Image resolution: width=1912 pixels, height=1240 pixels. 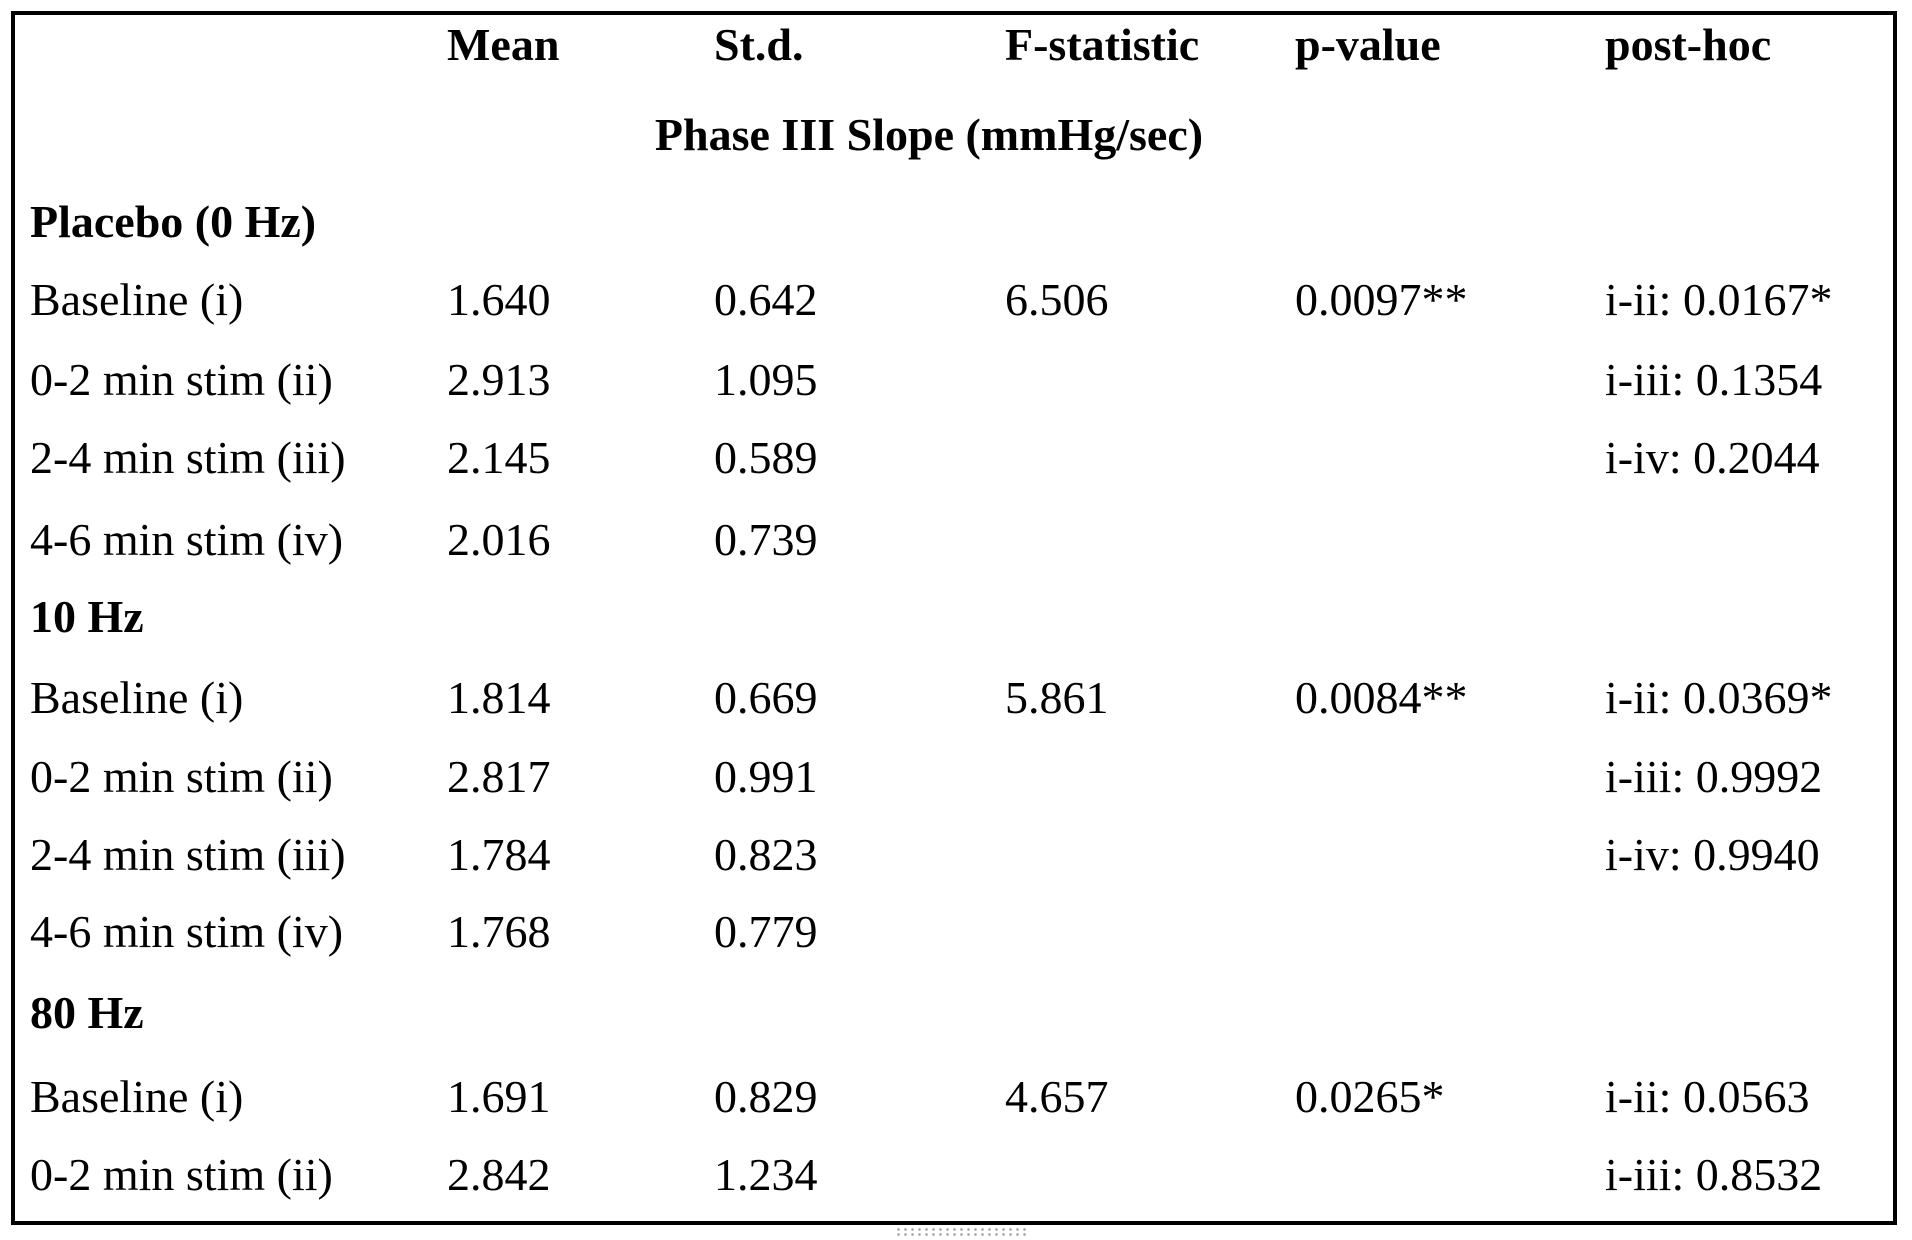 I want to click on cell-f: 6.506, so click(x=1057, y=299).